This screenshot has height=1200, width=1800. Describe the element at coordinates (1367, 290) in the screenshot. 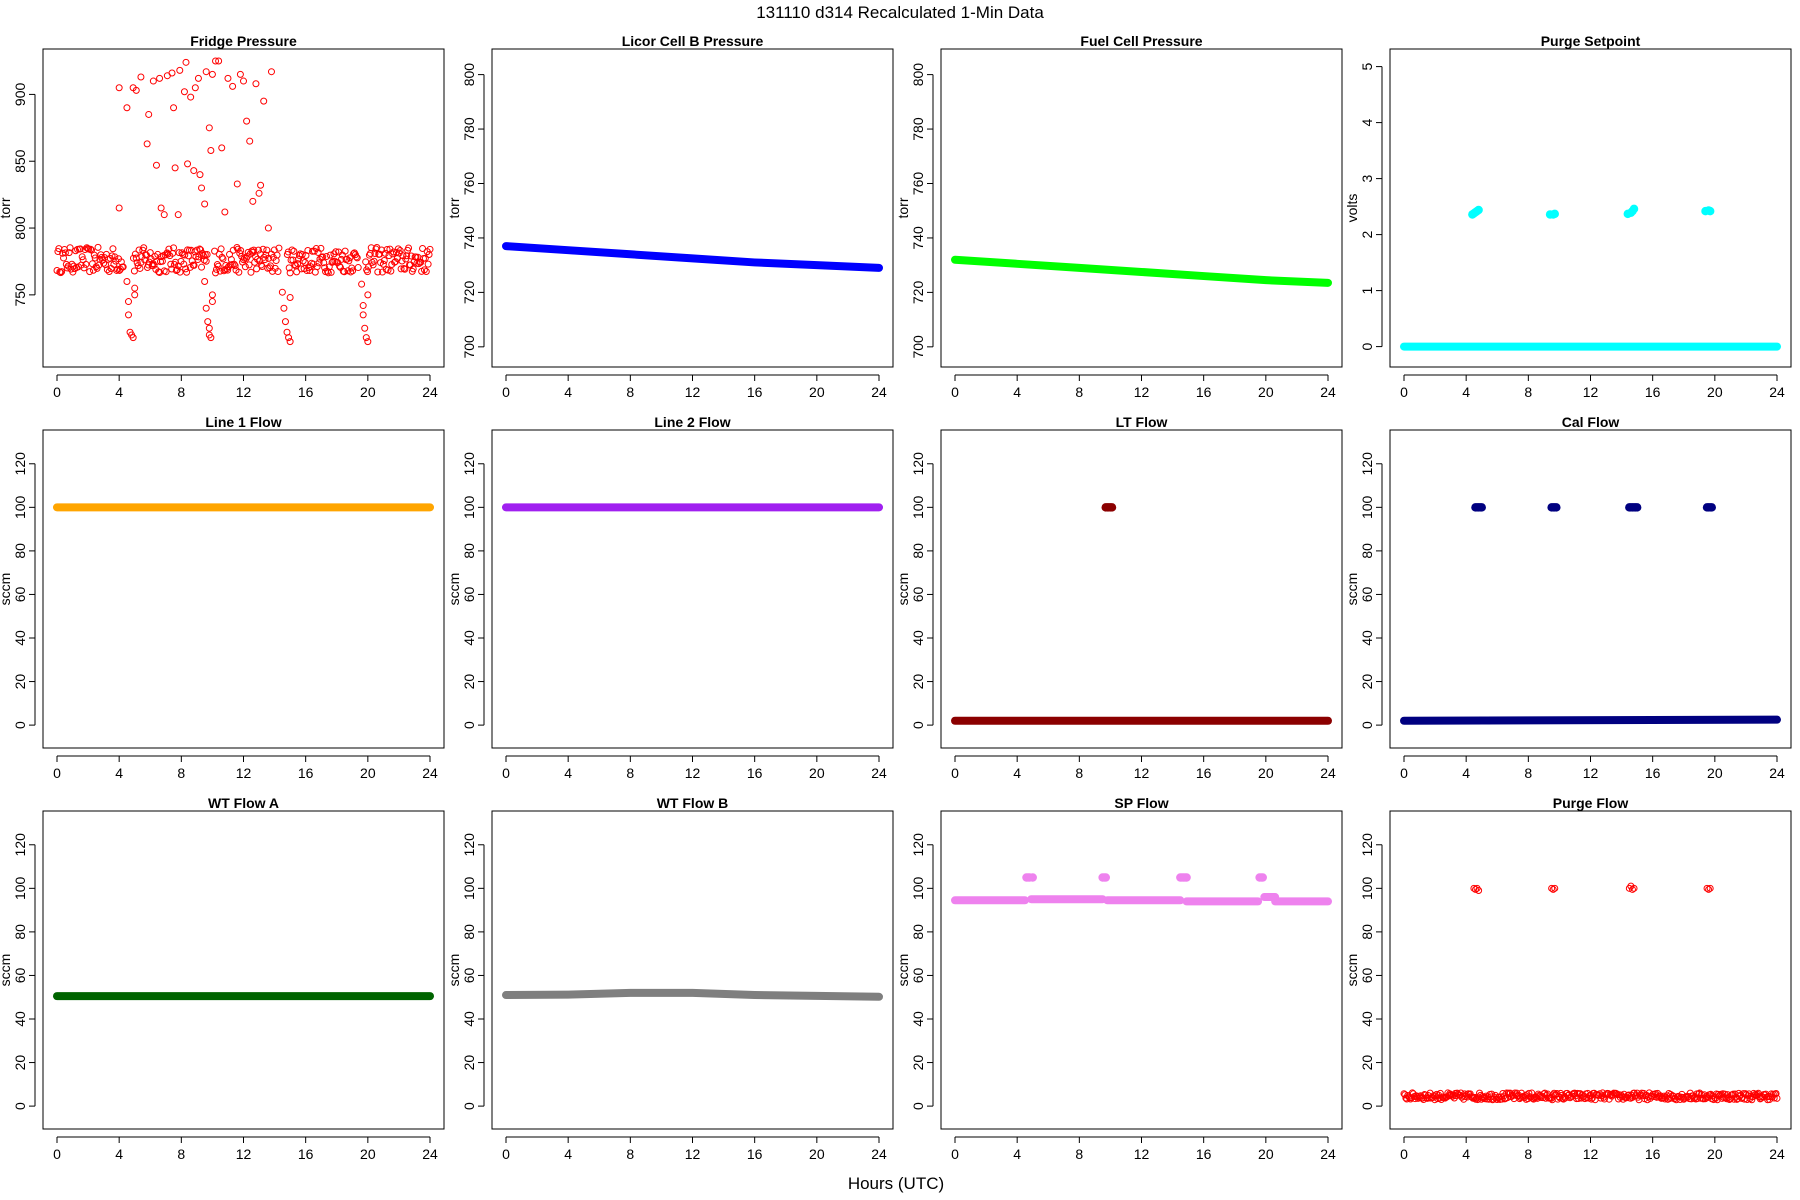

I see `y-tick-label: 1` at that location.